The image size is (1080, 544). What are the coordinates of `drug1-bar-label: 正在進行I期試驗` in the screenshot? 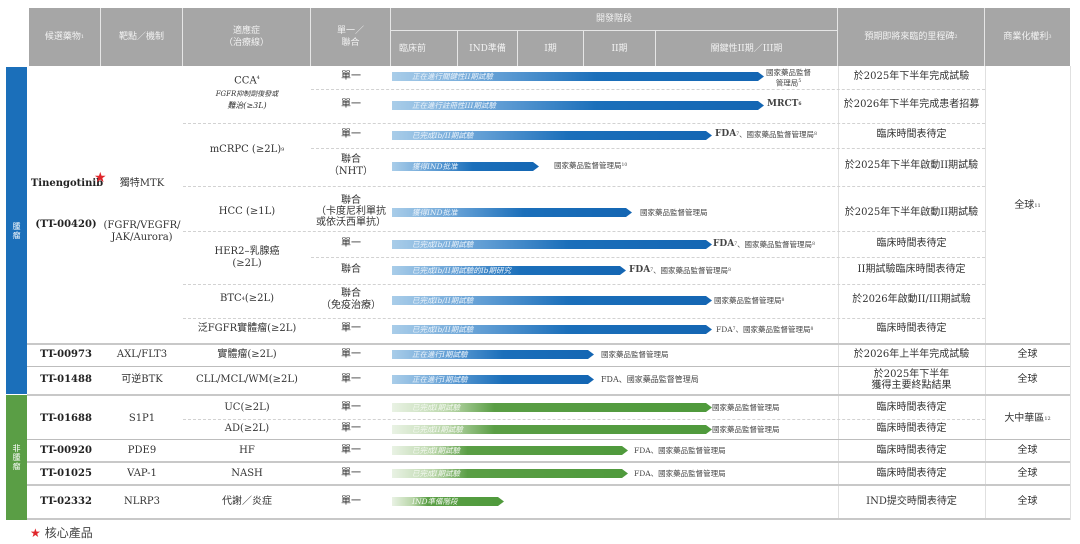 It's located at (440, 379).